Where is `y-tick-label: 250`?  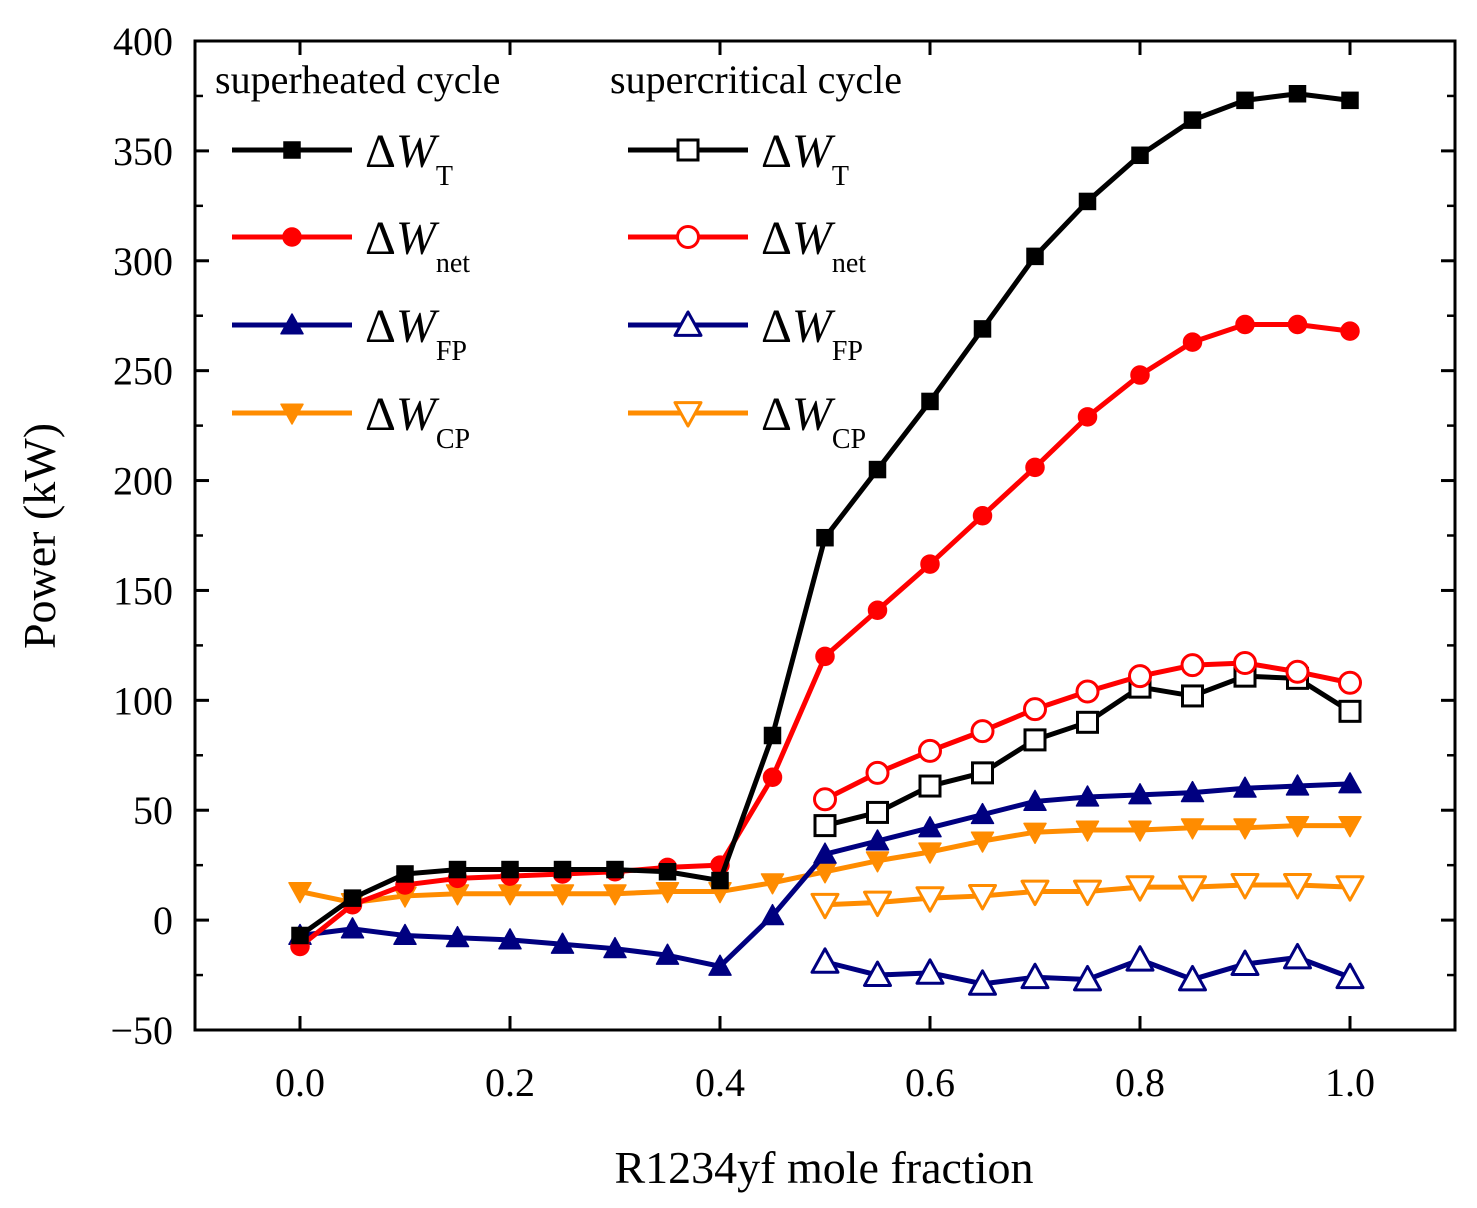
y-tick-label: 250 is located at coordinates (143, 371).